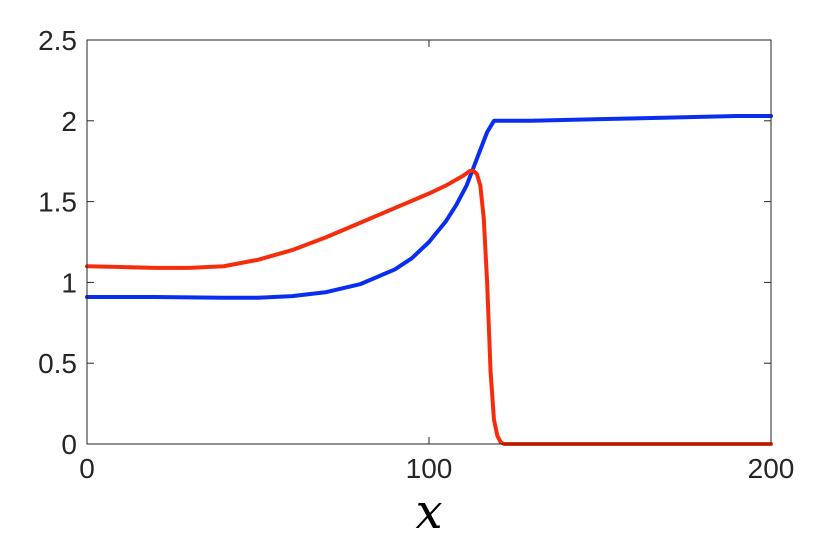 This screenshot has height=539, width=830. I want to click on x-tick-label: 0, so click(87, 468).